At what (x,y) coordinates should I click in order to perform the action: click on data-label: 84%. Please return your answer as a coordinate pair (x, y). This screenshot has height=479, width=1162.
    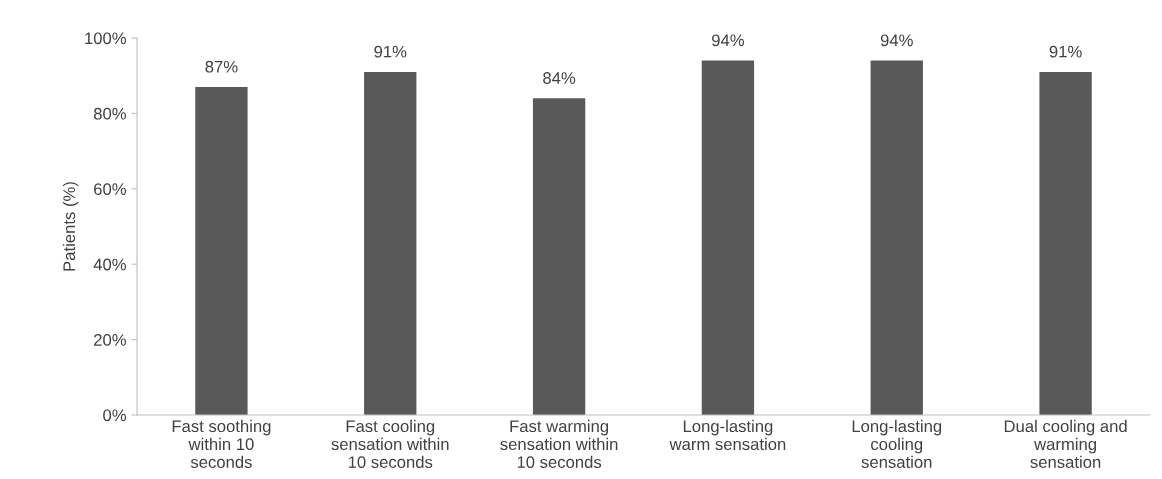
    Looking at the image, I should click on (559, 78).